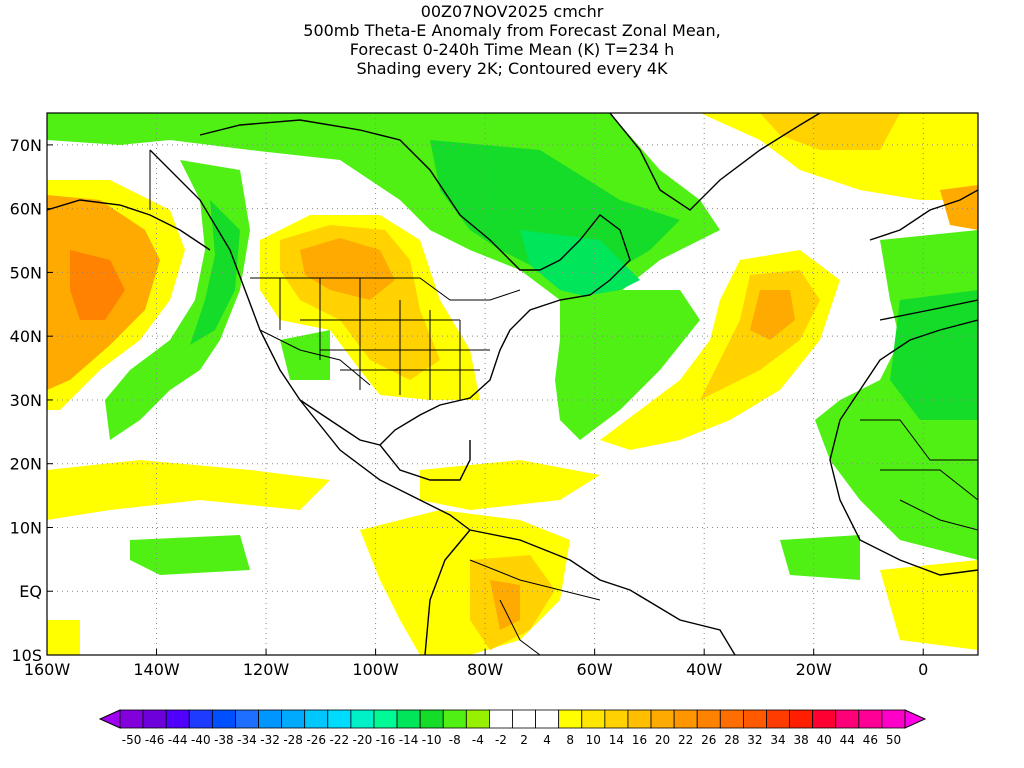 The height and width of the screenshot is (768, 1024). Describe the element at coordinates (224, 740) in the screenshot. I see `colorbar-label: -38` at that location.